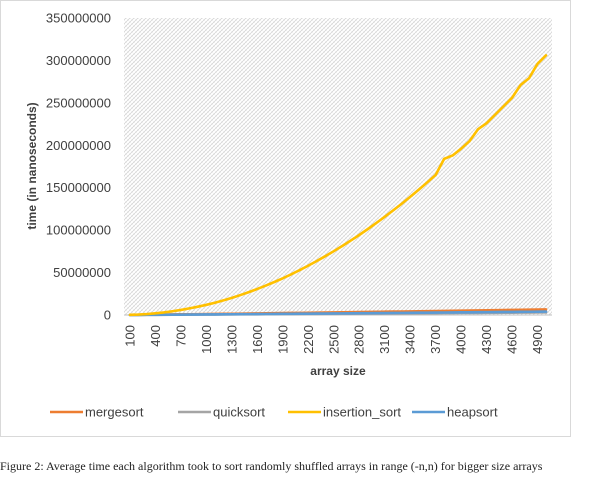 This screenshot has height=485, width=607. What do you see at coordinates (155, 336) in the screenshot?
I see `x-tick-label: 400` at bounding box center [155, 336].